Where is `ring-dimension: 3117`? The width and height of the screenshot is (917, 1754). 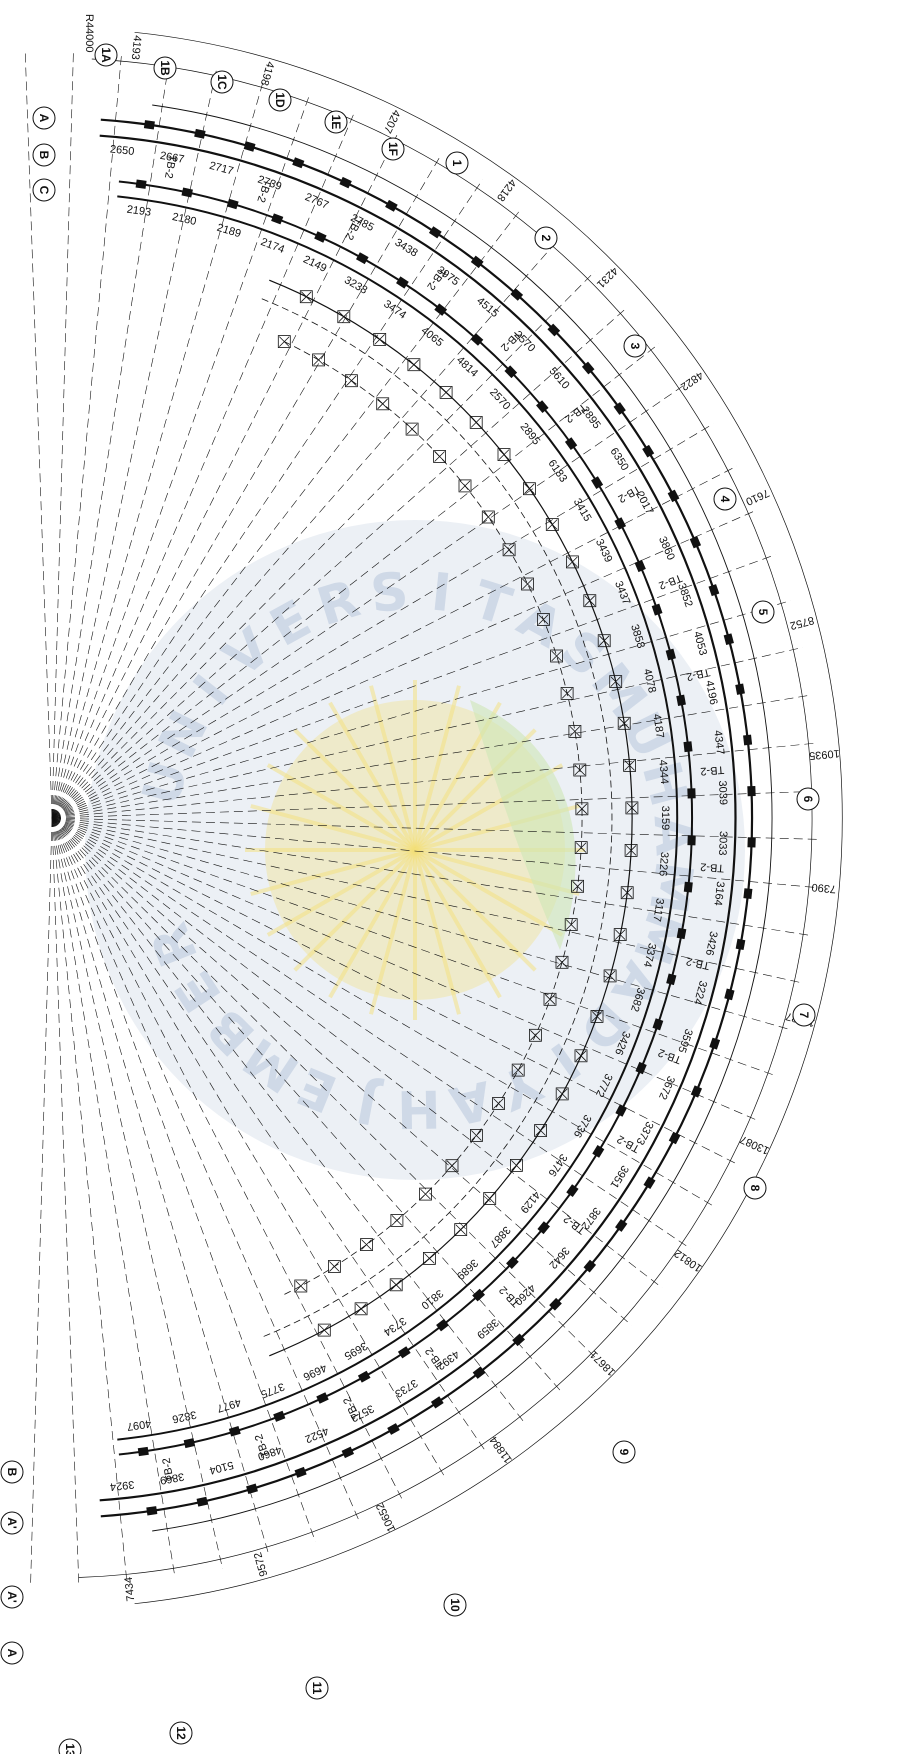
ring-dimension: 3117 is located at coordinates (657, 909).